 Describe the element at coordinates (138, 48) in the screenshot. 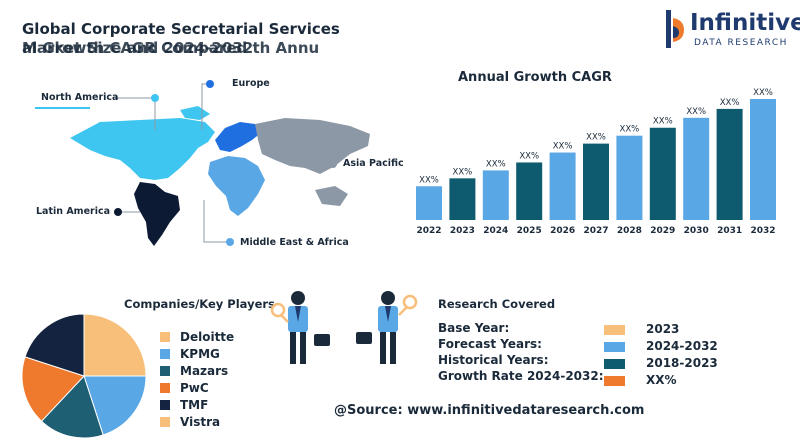

I see `subtitle-overlap-b: Market Size and 2024-2032` at that location.